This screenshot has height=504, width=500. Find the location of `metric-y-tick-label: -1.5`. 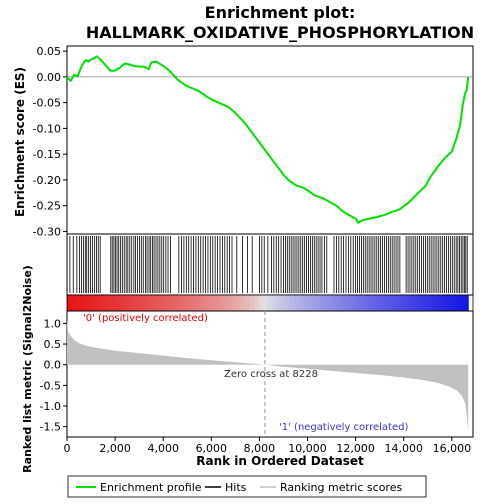

metric-y-tick-label: -1.5 is located at coordinates (50, 427).